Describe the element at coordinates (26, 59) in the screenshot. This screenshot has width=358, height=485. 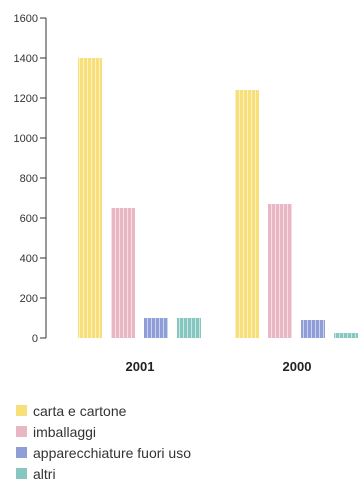
I see `y-tick-label: 1400` at that location.